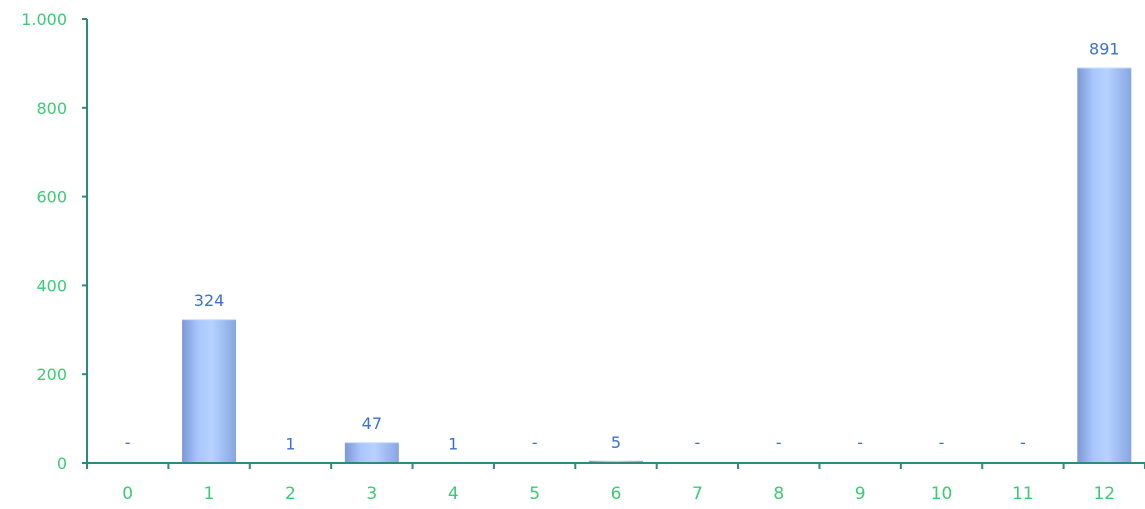 This screenshot has width=1145, height=509. Describe the element at coordinates (1104, 494) in the screenshot. I see `x-tick-label: 12` at that location.